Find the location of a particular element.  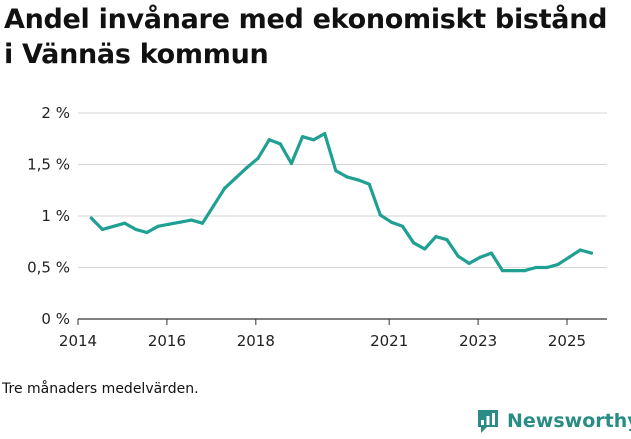

y-tick-label: 1 % is located at coordinates (55, 216).